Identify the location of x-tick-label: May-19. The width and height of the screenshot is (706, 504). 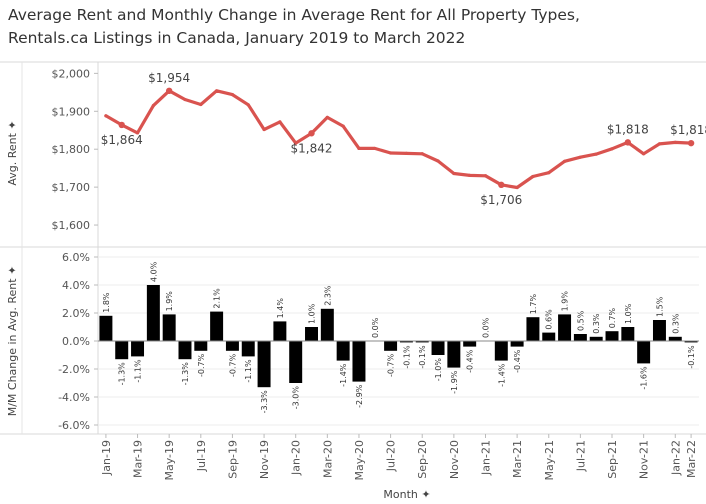
(169, 460).